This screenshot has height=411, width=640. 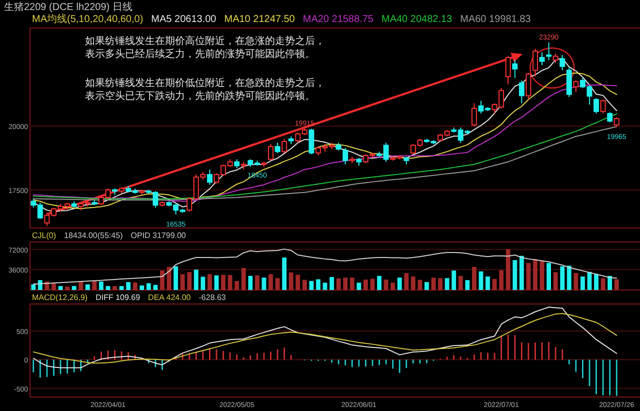 What do you see at coordinates (200, 54) in the screenshot?
I see `annotation: 表示多头已经后续乏力，先前的涨势可能因此停顿。` at bounding box center [200, 54].